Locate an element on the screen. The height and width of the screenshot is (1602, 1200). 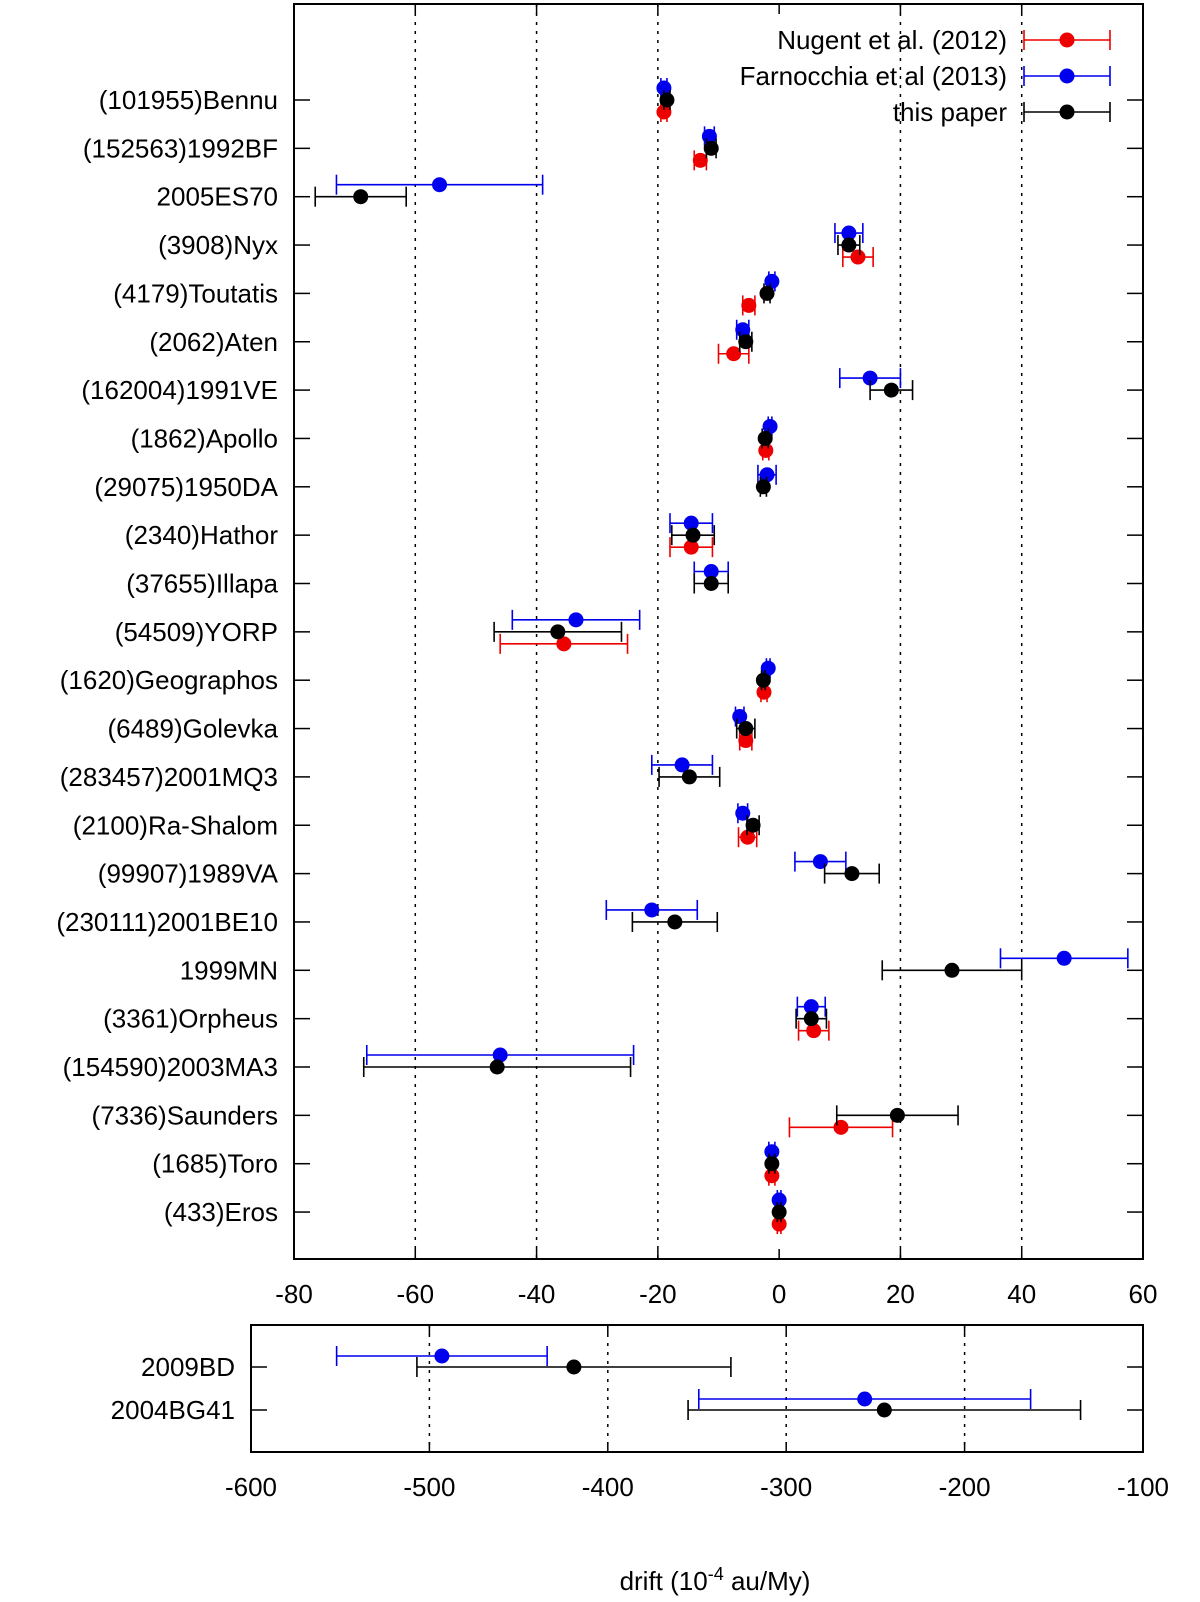
top-y-tick-label: (99907)1989VA is located at coordinates (188, 874).